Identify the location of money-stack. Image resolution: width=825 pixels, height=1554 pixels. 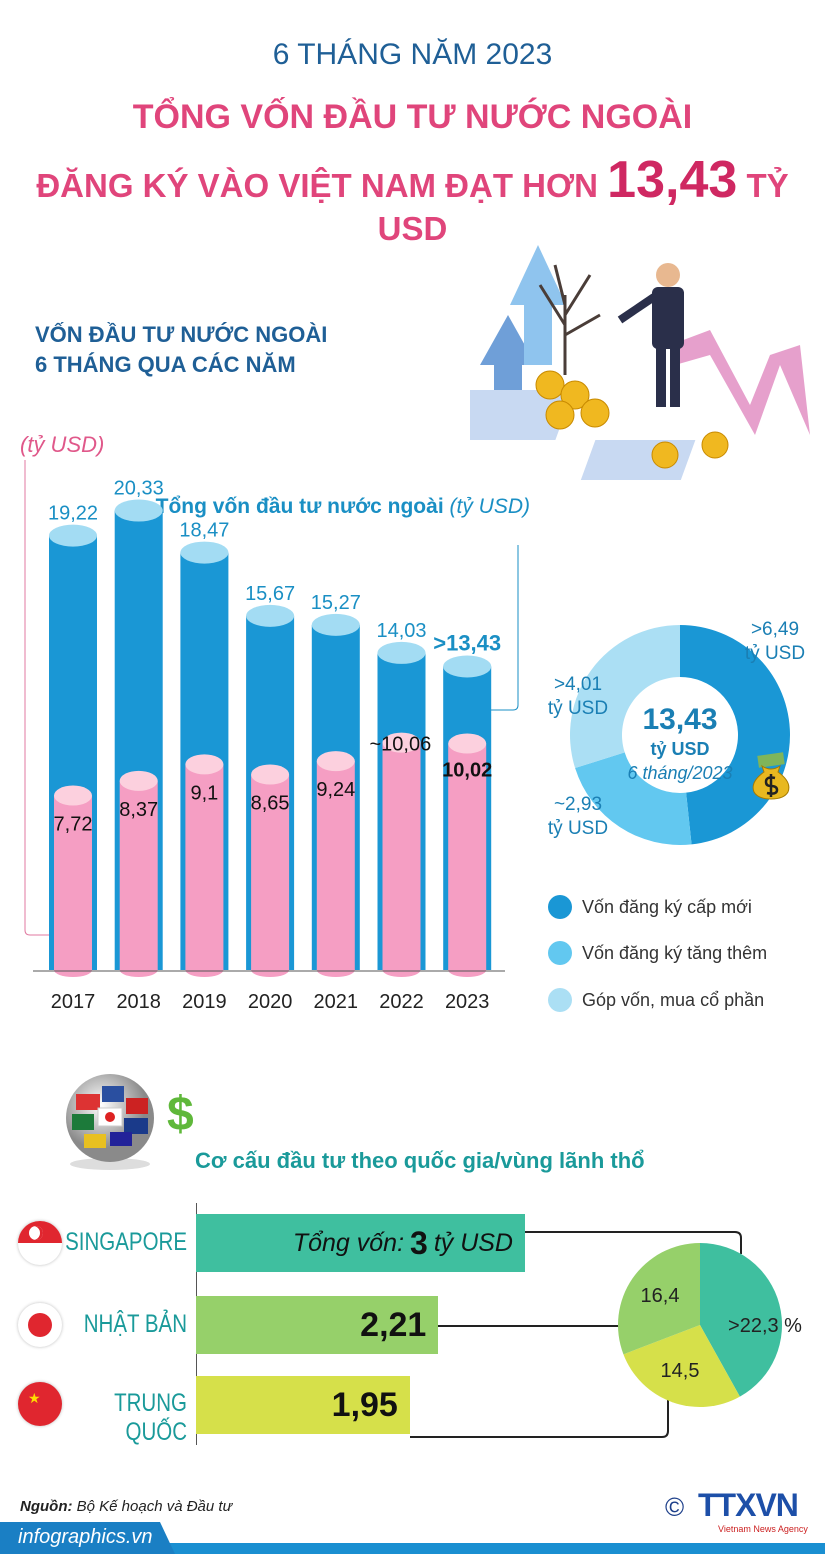
(522, 415).